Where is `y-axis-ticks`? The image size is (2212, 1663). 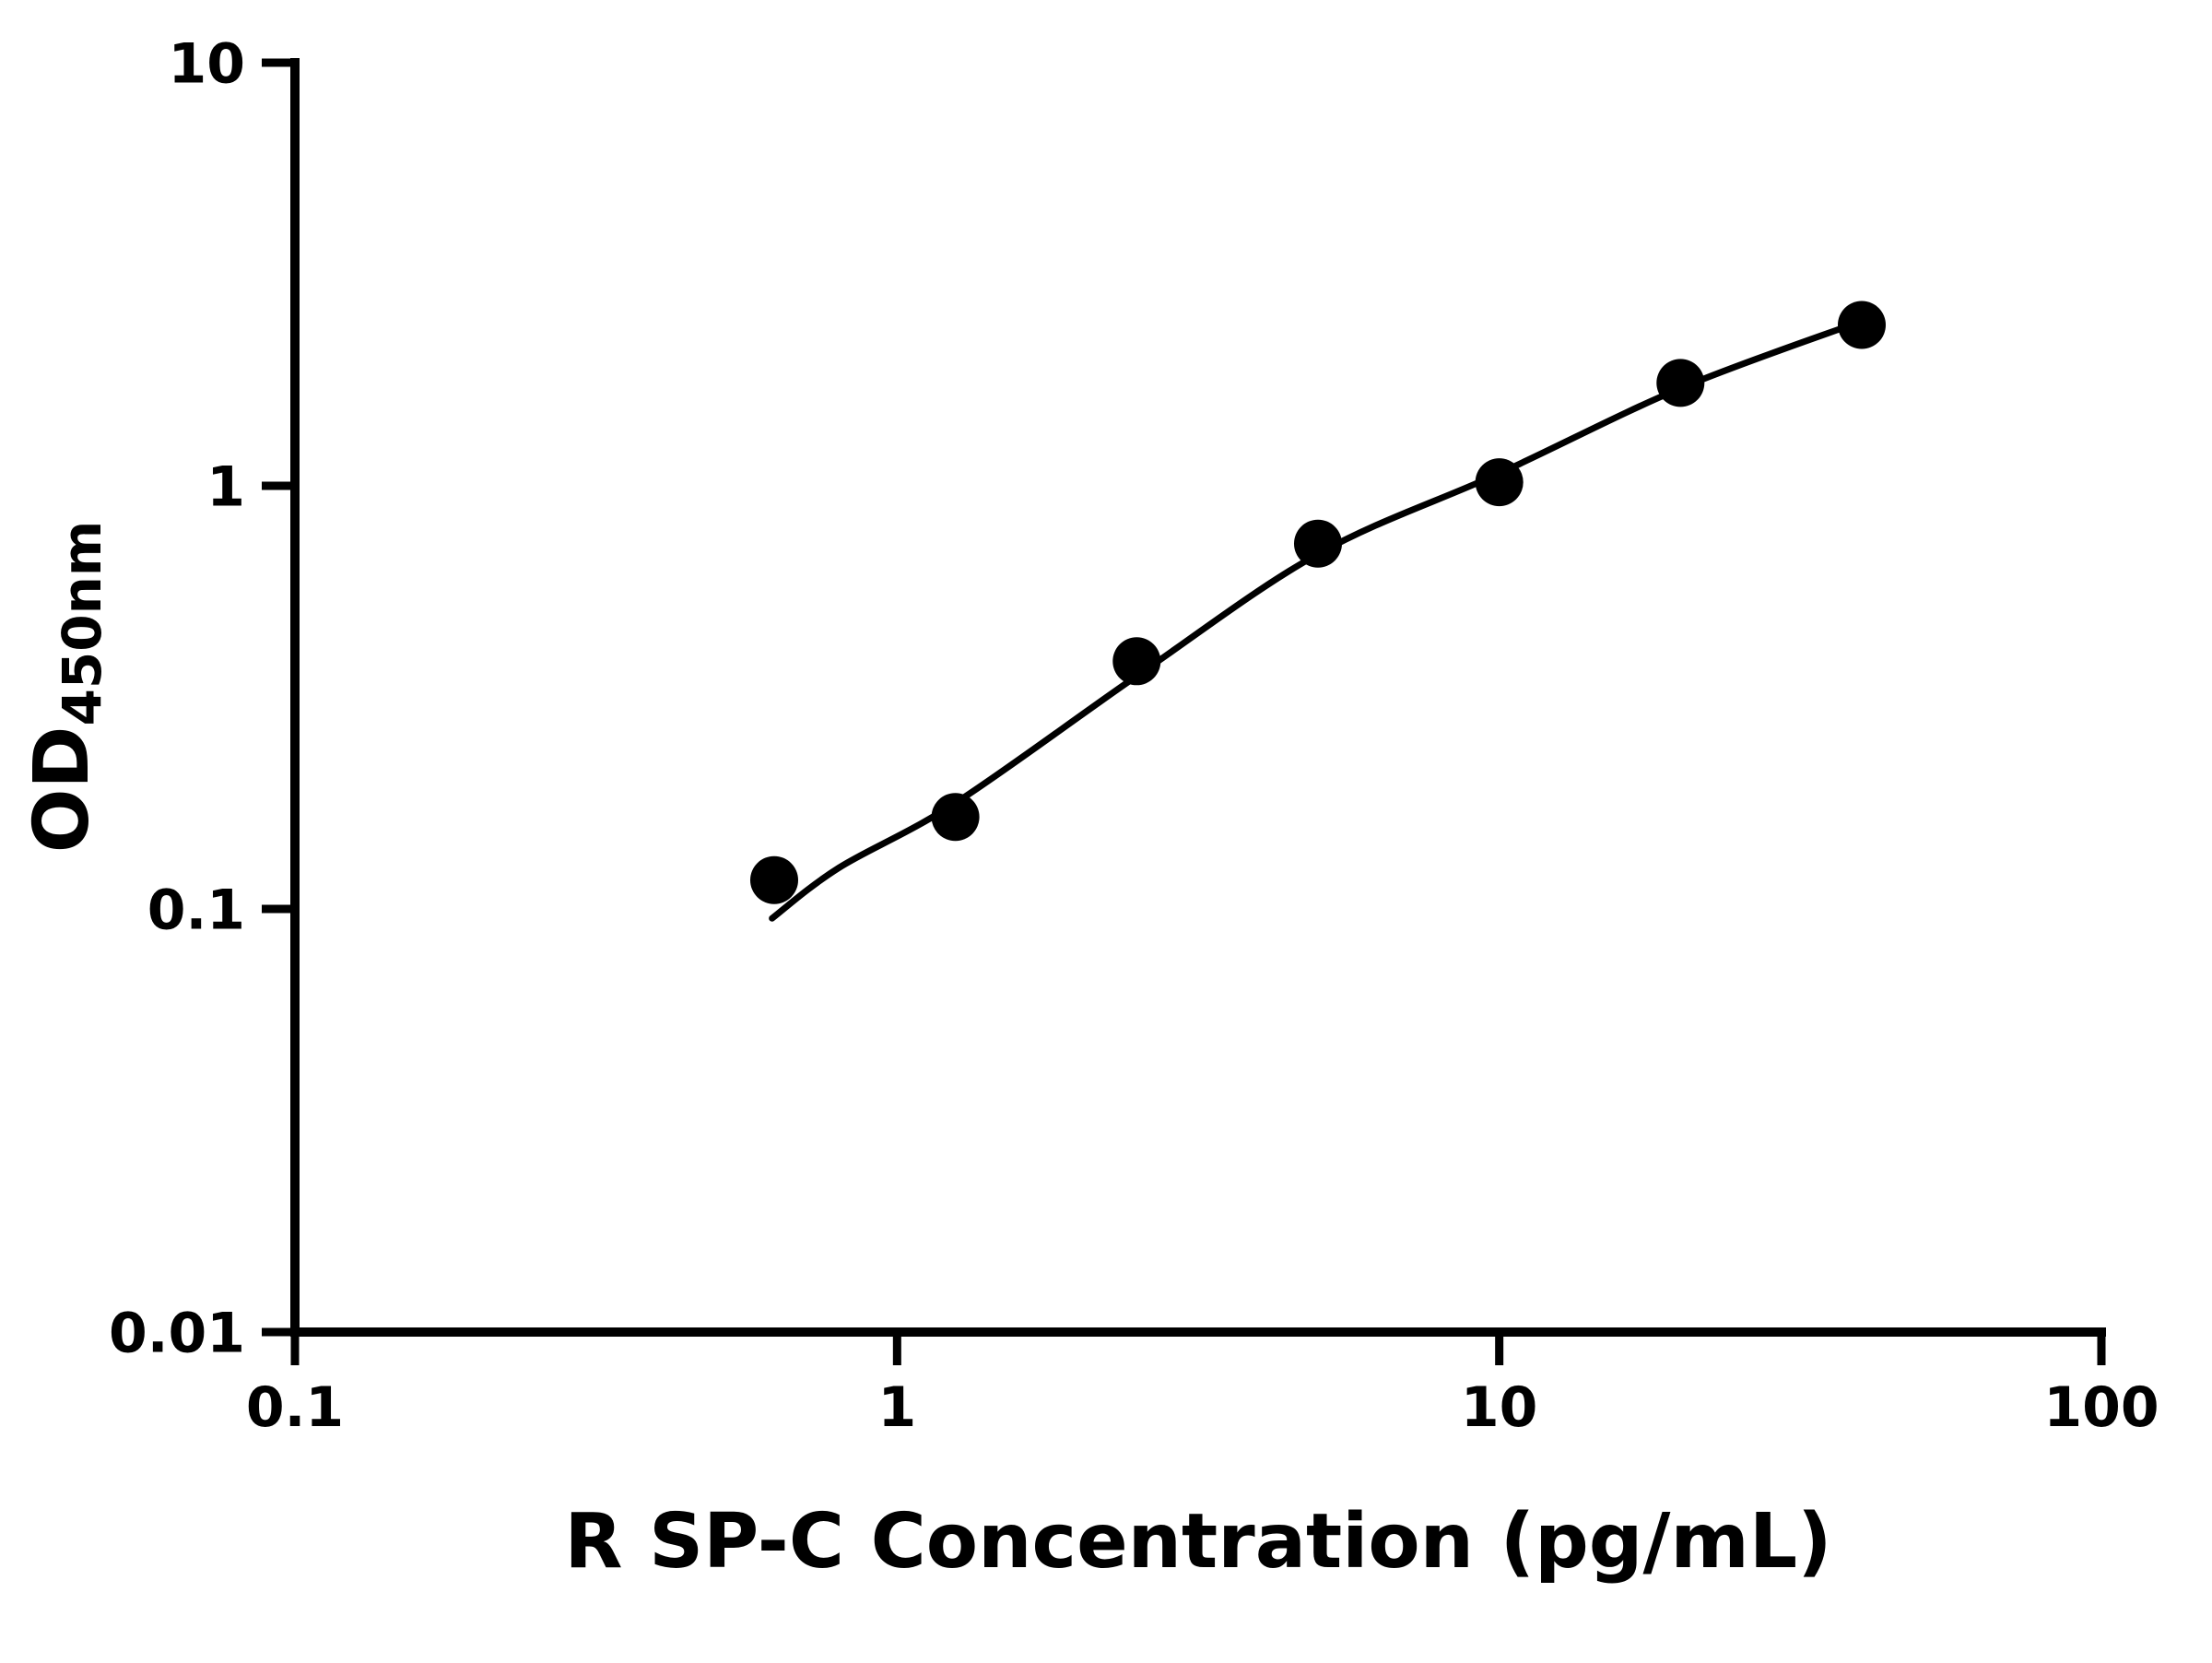 y-axis-ticks is located at coordinates (278, 697).